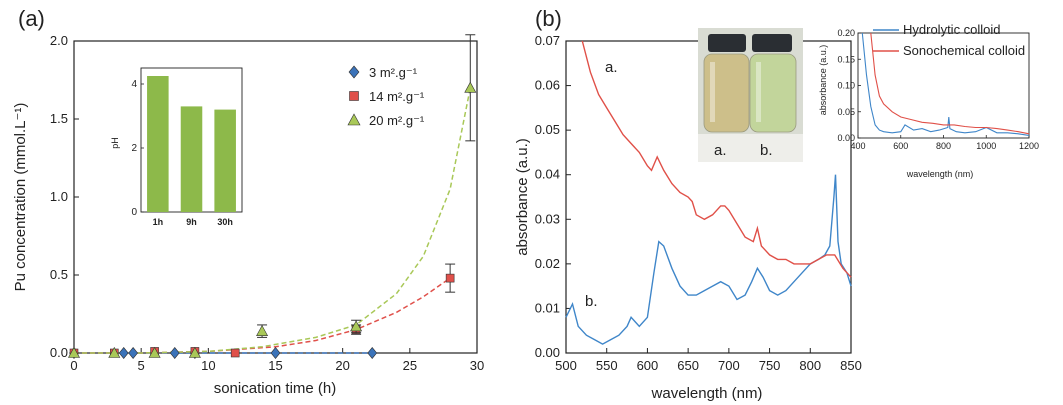 The image size is (1063, 405). I want to click on y-tick-label: 1.5, so click(59, 118).